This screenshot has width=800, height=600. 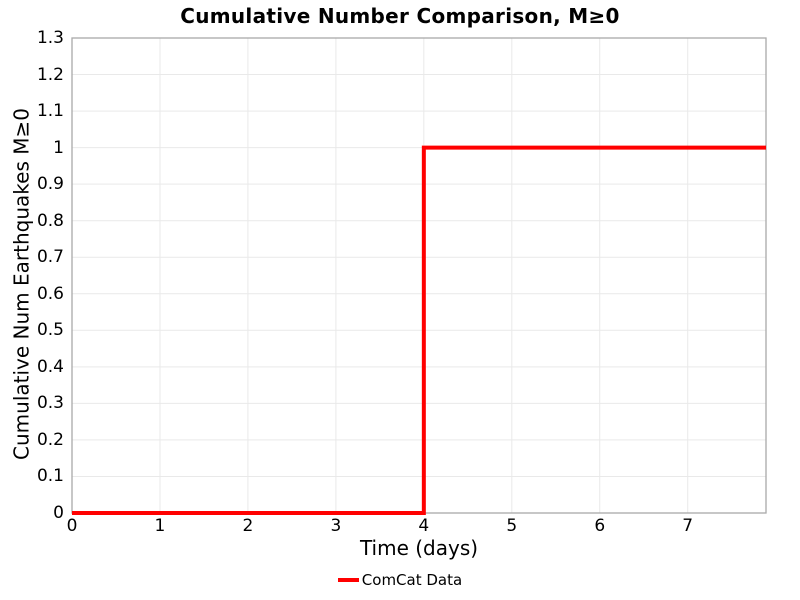 I want to click on x-tick-label: 2, so click(x=248, y=526).